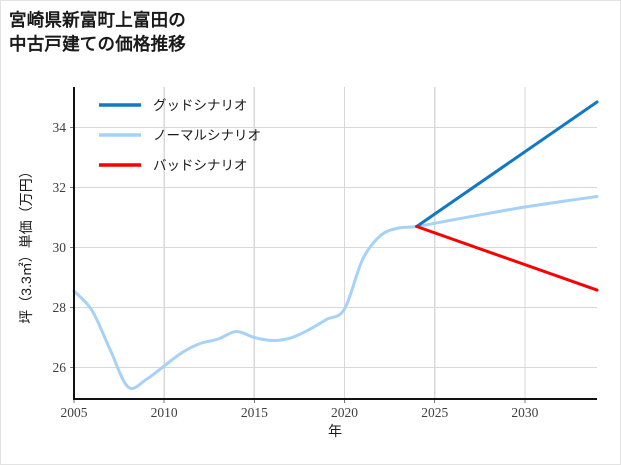  I want to click on series-line-good, so click(507, 164).